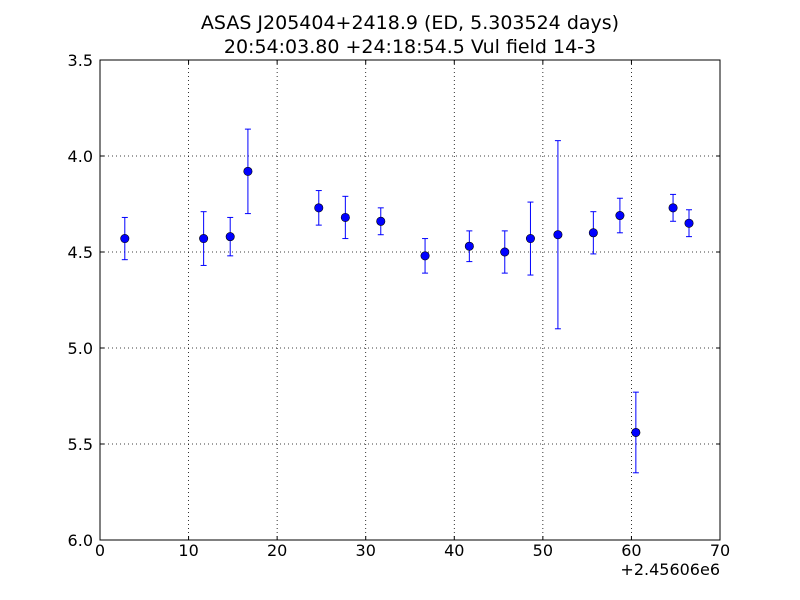  Describe the element at coordinates (188, 550) in the screenshot. I see `x-tick-label: 10` at that location.